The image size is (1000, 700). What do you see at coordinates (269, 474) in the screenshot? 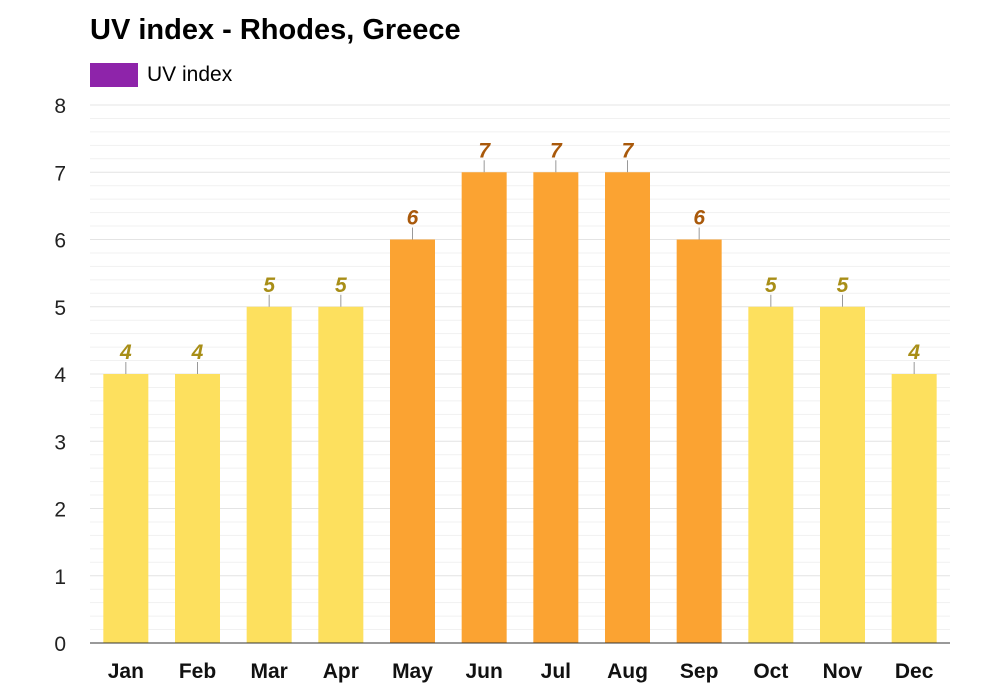
I see `bar-mar` at bounding box center [269, 474].